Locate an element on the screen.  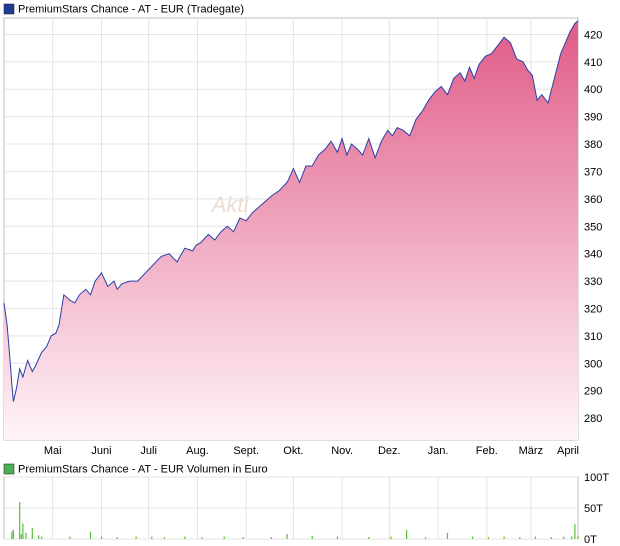
price-y-tick-label: 360 is located at coordinates (593, 200).